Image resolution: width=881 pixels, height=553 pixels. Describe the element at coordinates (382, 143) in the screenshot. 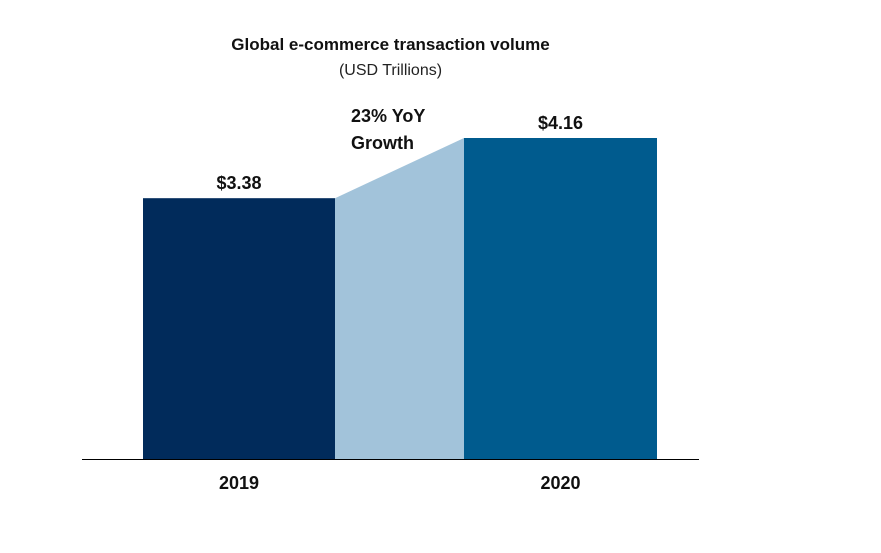

I see `growth-annotation-line2: Growth` at that location.